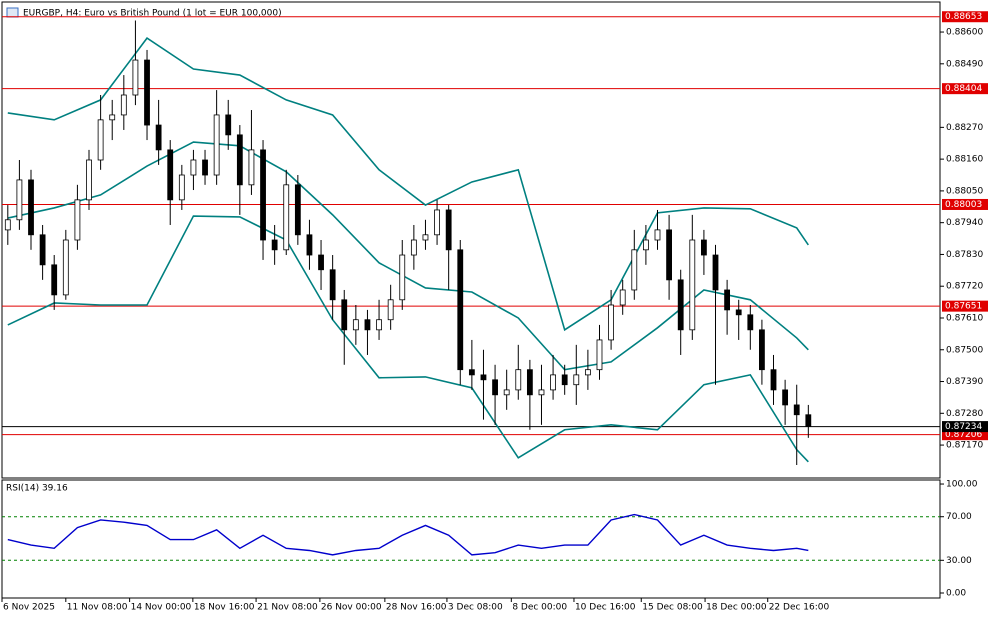  I want to click on rsi-title: RSI(14) 39.16, so click(37, 489).